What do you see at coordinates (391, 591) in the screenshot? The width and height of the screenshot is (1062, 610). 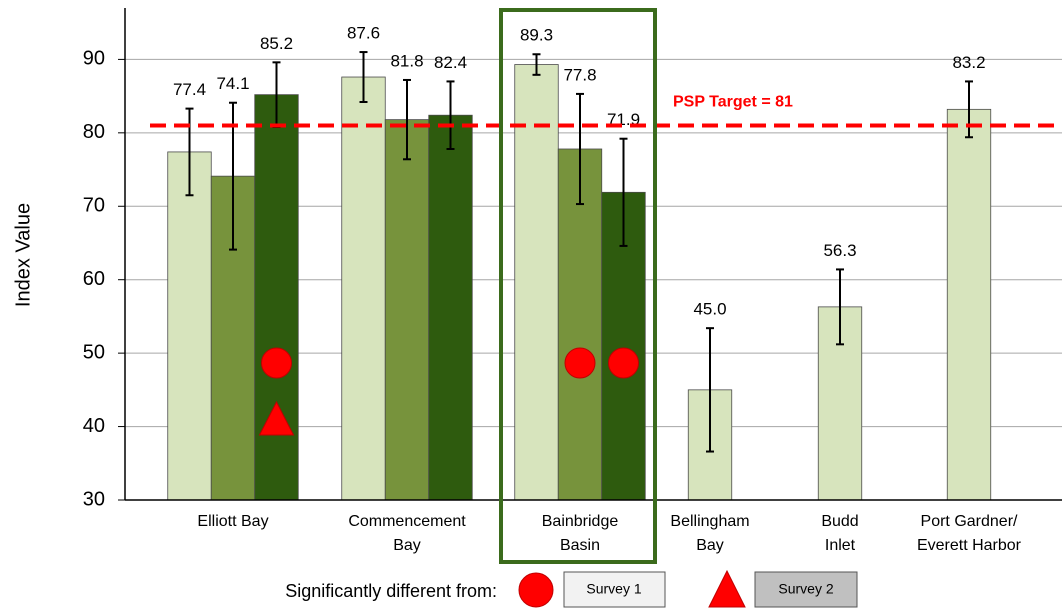 I see `legend-caption: Significantly different from:` at bounding box center [391, 591].